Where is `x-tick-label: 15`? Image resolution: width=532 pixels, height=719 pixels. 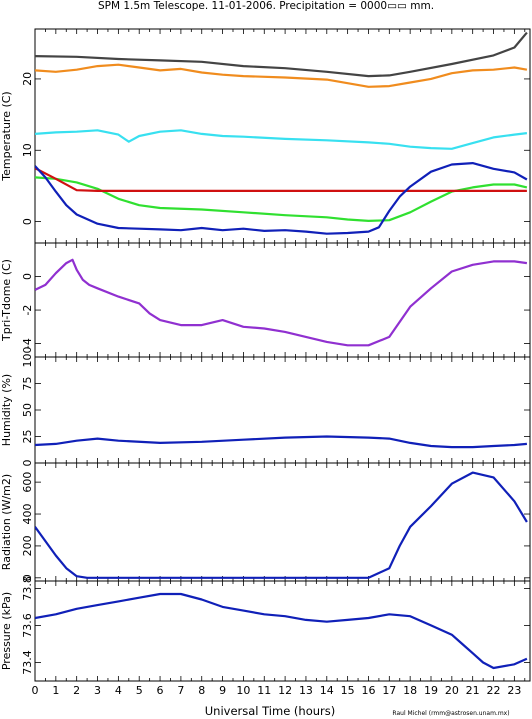 x-tick-label: 15 is located at coordinates (348, 690).